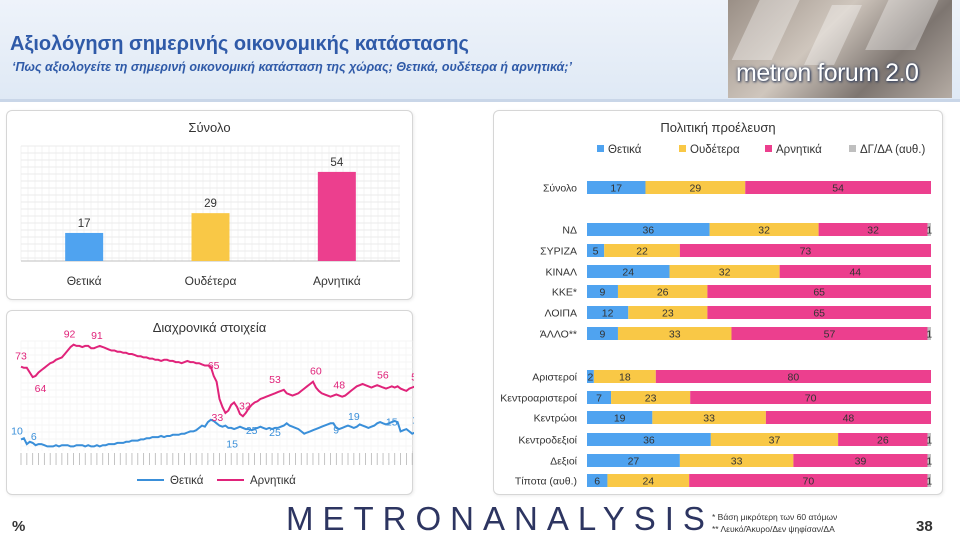 This screenshot has height=539, width=960. I want to click on row-label-6: ΆΛΛΟ**, so click(558, 335).